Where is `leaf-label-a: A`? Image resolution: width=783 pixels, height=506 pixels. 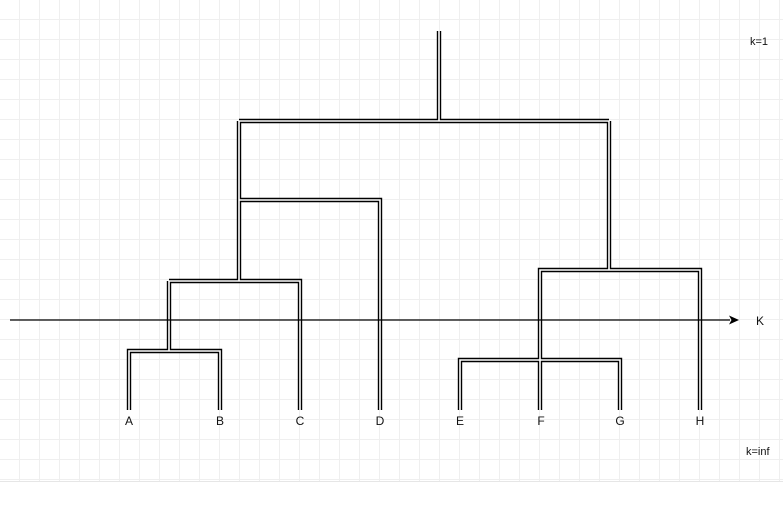 leaf-label-a: A is located at coordinates (129, 421).